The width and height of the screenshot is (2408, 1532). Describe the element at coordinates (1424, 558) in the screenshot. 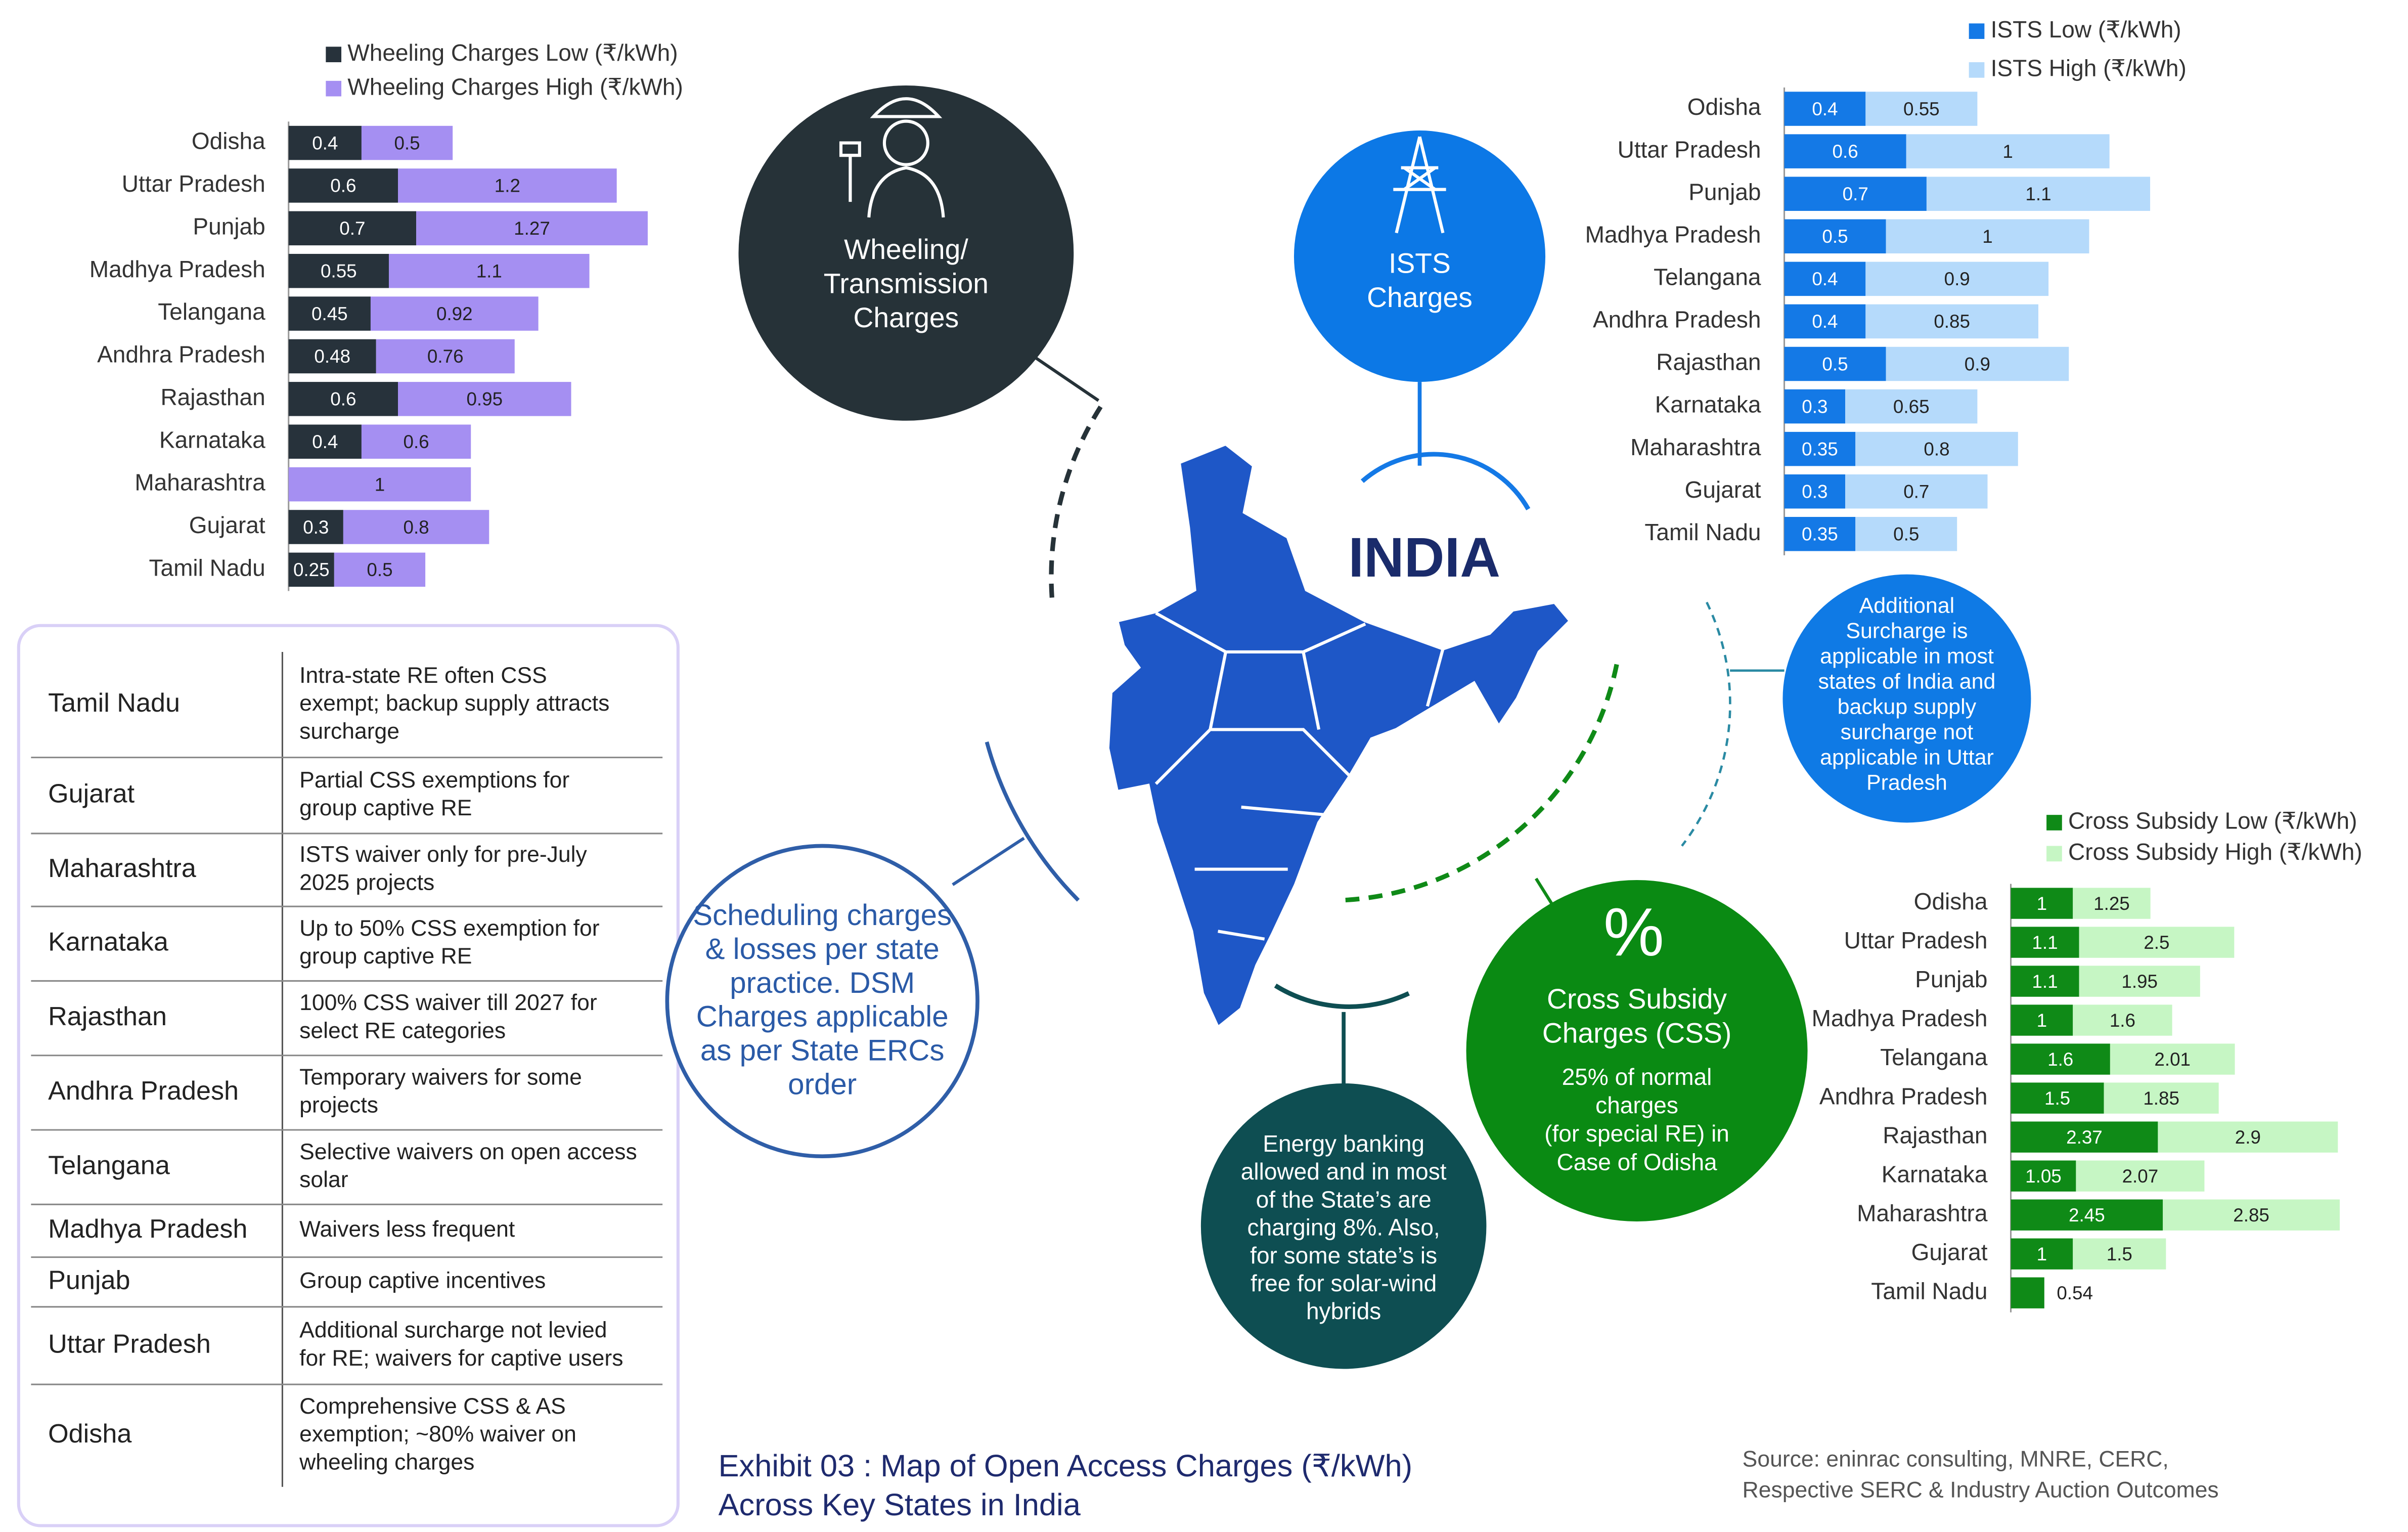

I see `map-title: INDIA` at that location.